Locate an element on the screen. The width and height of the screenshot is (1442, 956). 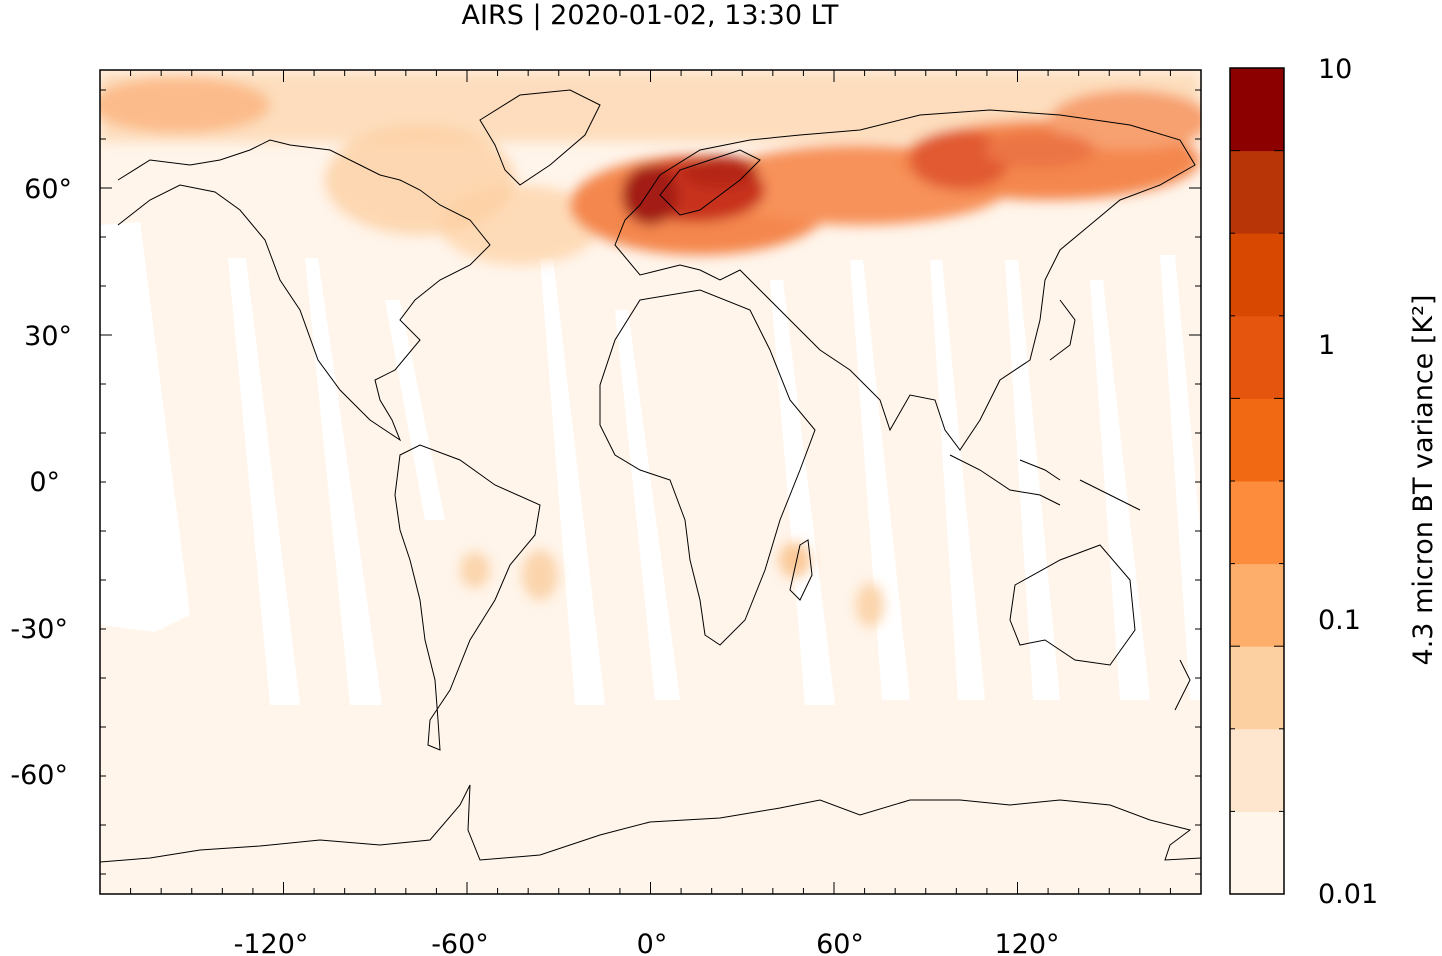
lon-tick-label: 120° is located at coordinates (1026, 942).